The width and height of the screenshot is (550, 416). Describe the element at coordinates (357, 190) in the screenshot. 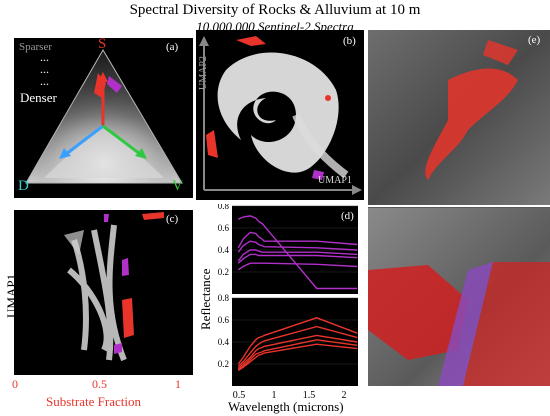

I see `umap1-arrowhead` at that location.